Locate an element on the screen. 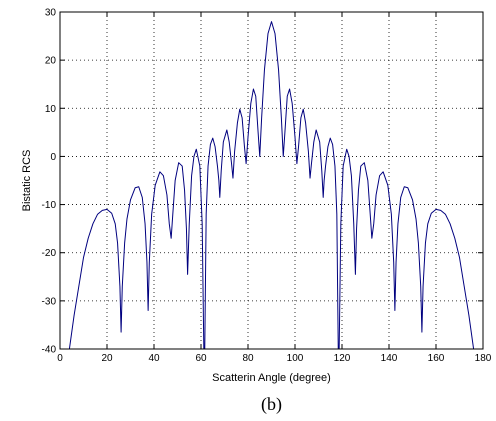  y-tick-label: -30 is located at coordinates (49, 301).